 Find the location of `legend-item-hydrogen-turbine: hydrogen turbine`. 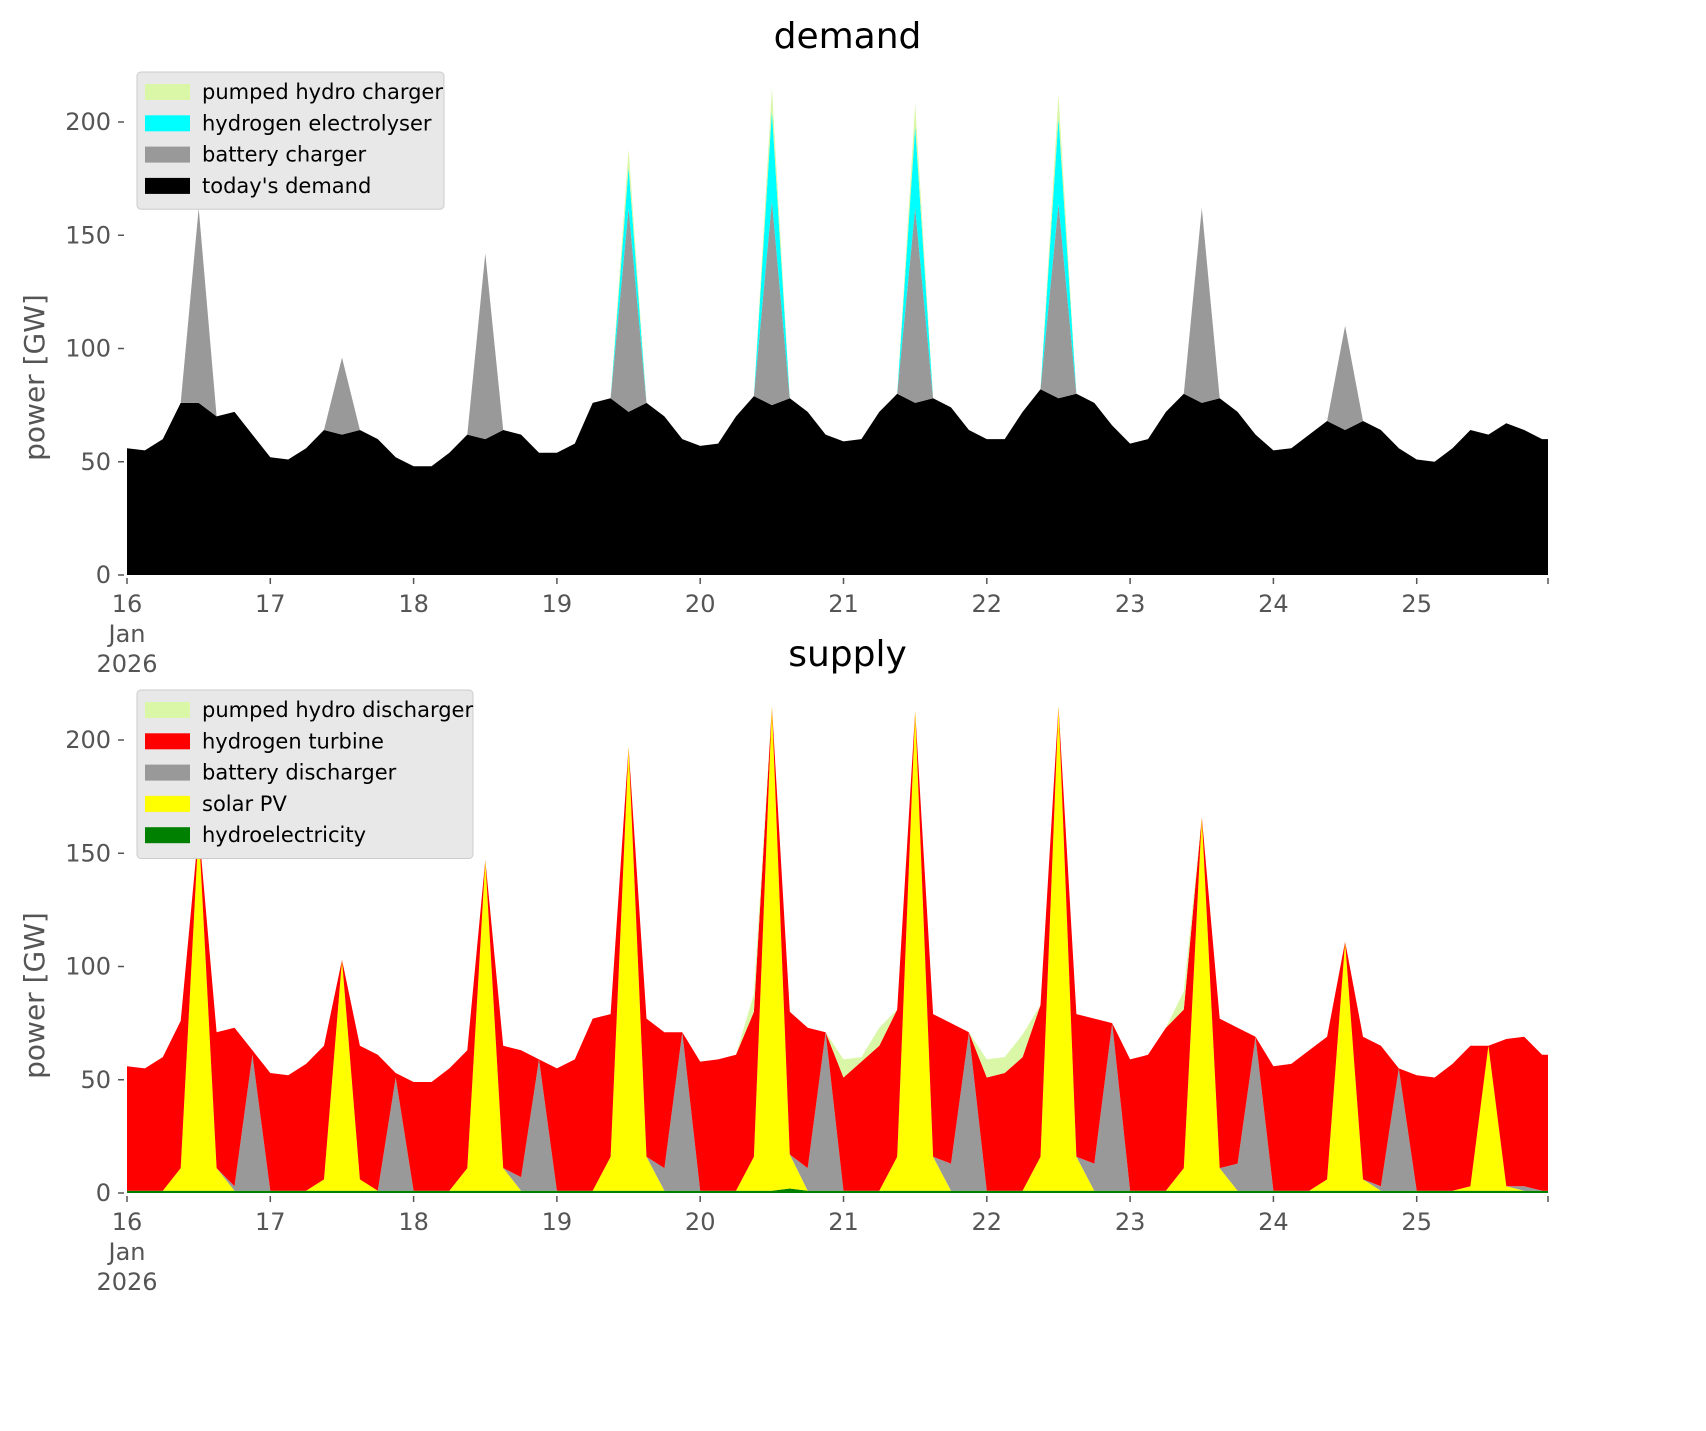

legend-item-hydrogen-turbine: hydrogen turbine is located at coordinates (264, 741).